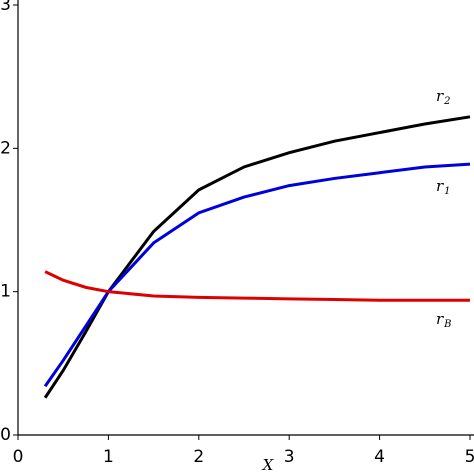 This screenshot has height=474, width=474. What do you see at coordinates (5, 292) in the screenshot?
I see `y-tick-label: 1` at bounding box center [5, 292].